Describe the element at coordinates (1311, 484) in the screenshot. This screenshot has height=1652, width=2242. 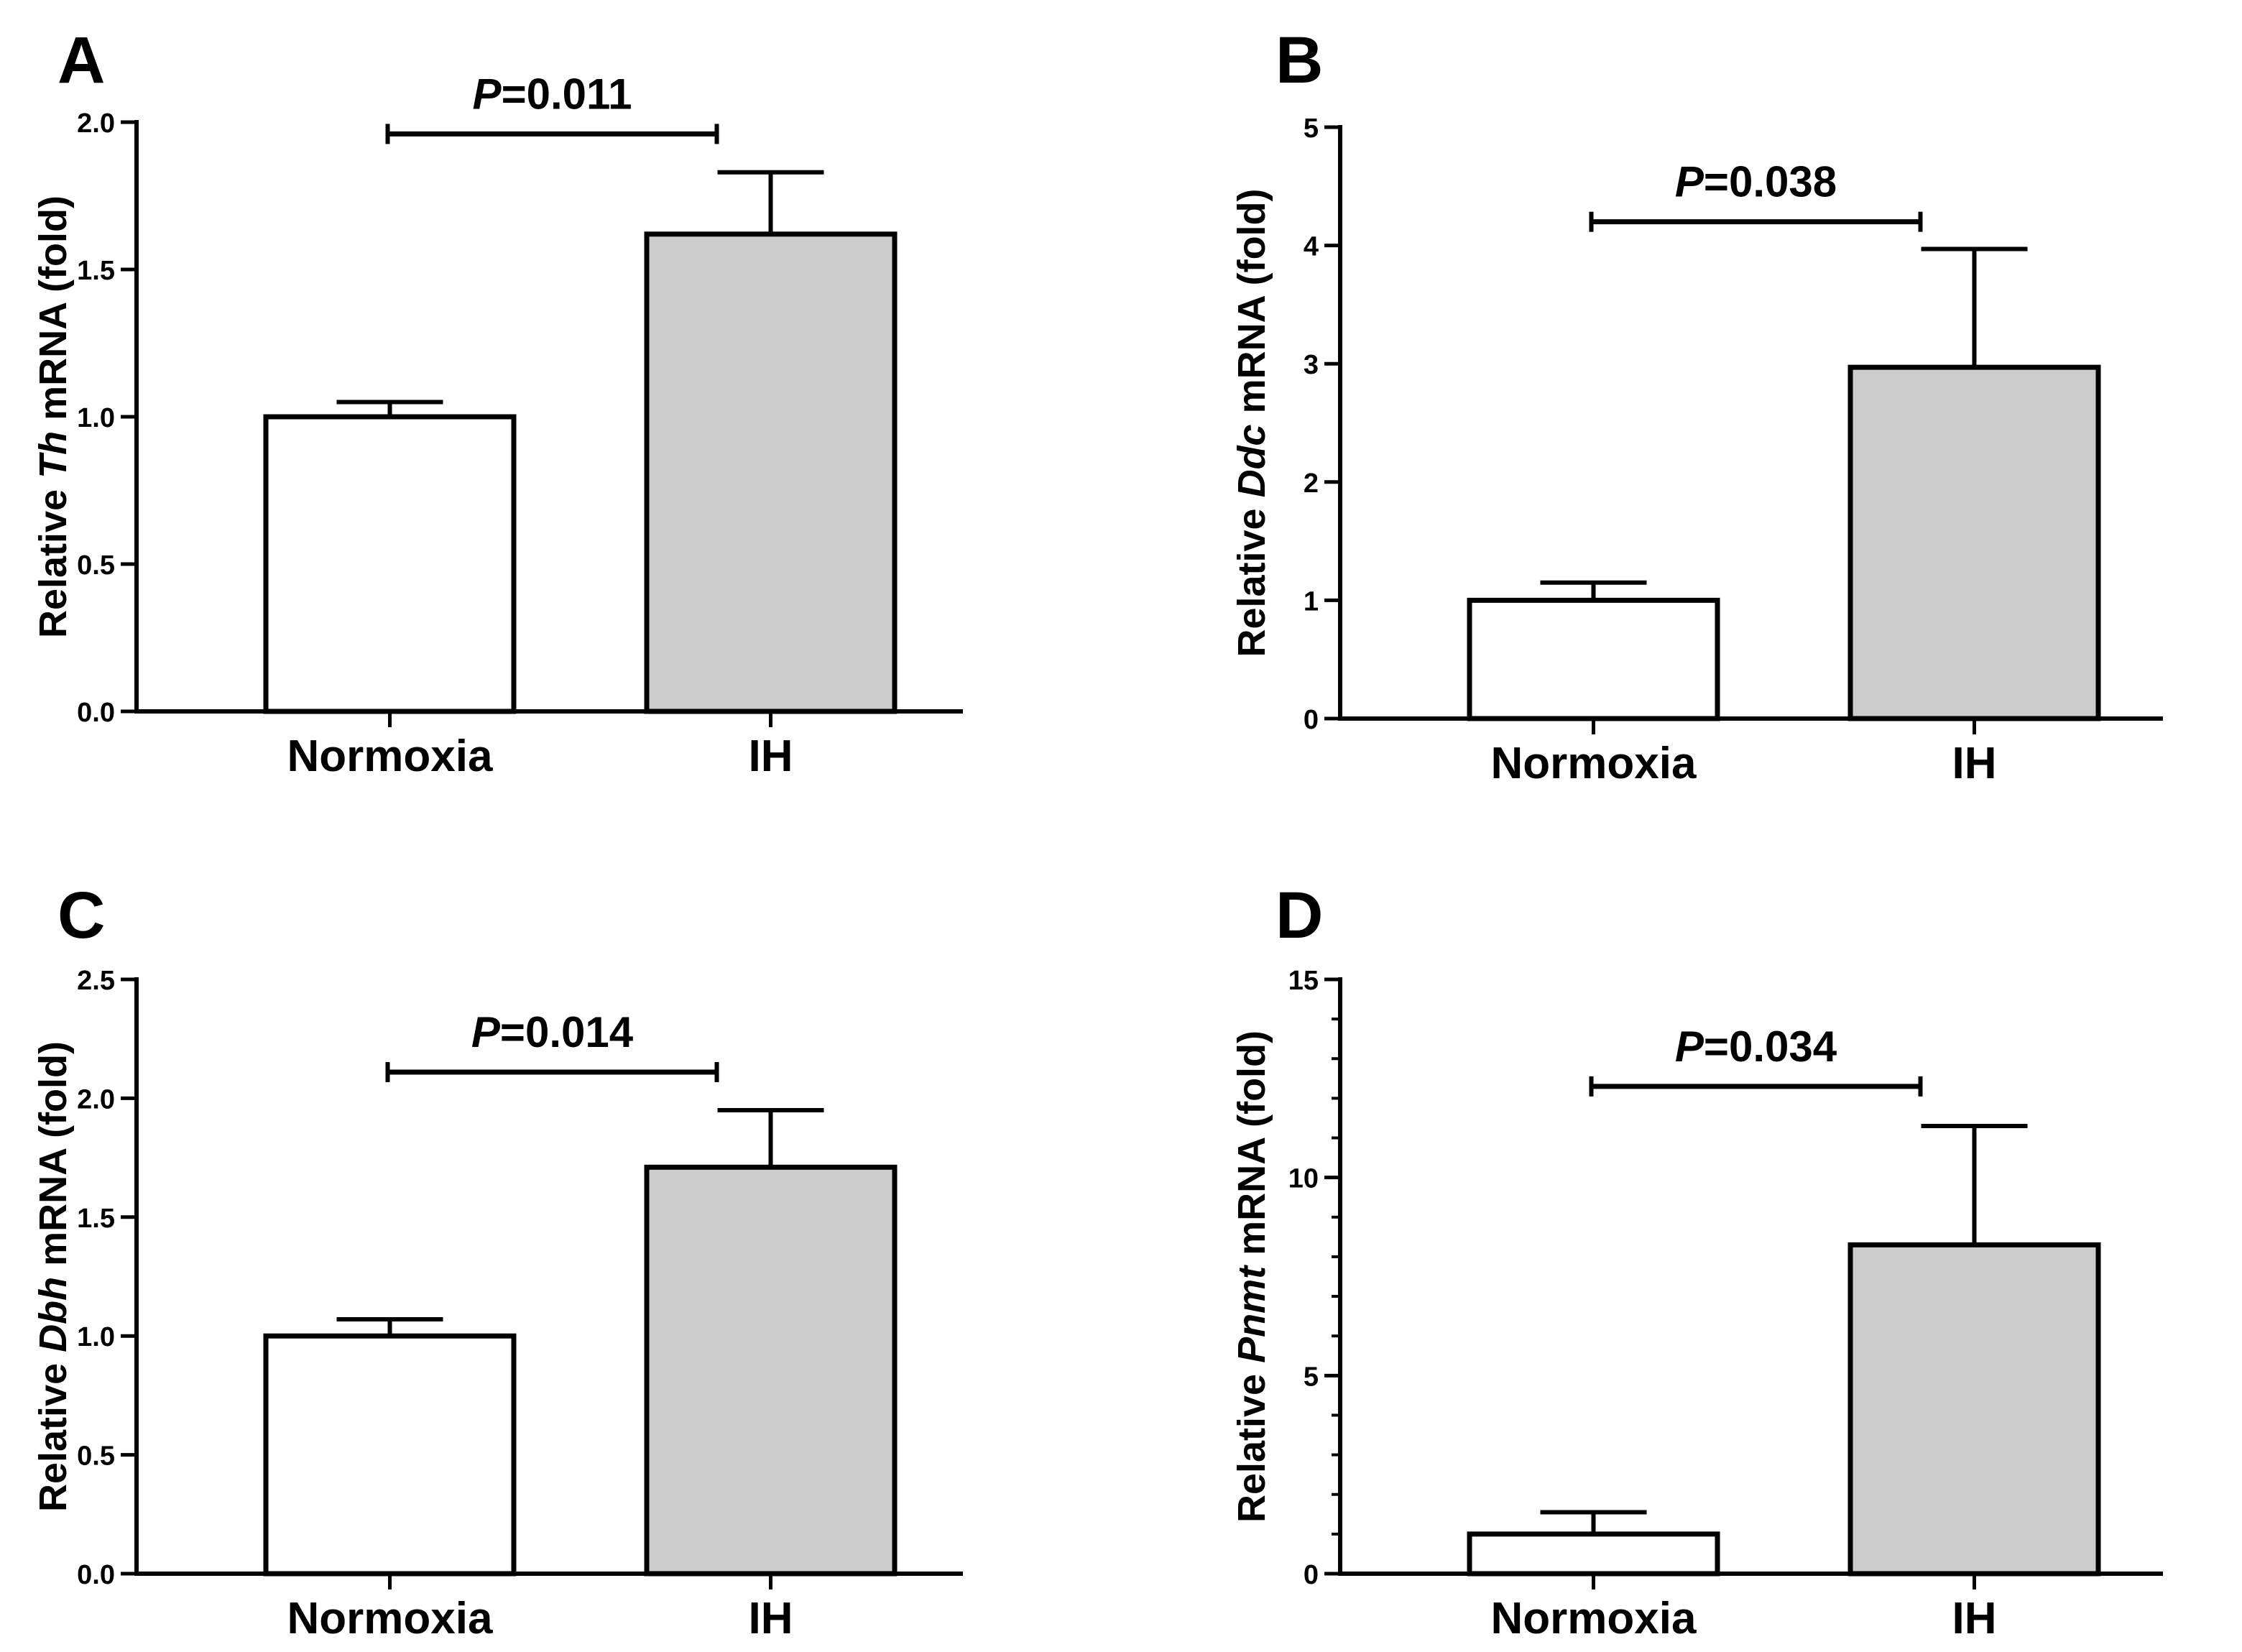
I see `y-tick-label: 2` at that location.